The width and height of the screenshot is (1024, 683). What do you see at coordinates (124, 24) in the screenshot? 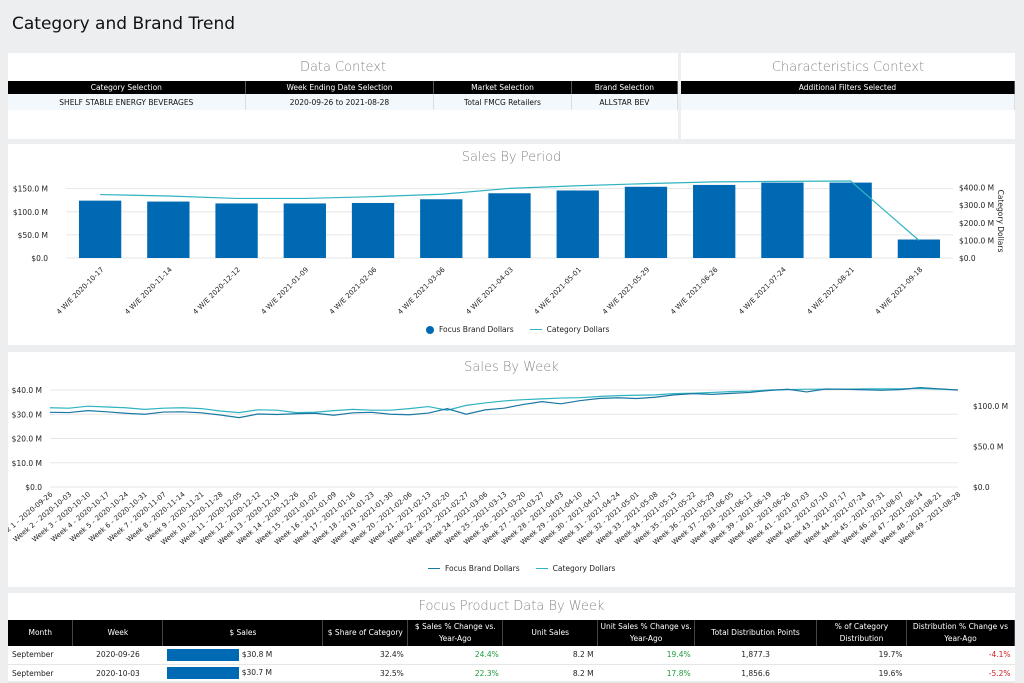
I see `page-title: Category and Brand Trend` at bounding box center [124, 24].